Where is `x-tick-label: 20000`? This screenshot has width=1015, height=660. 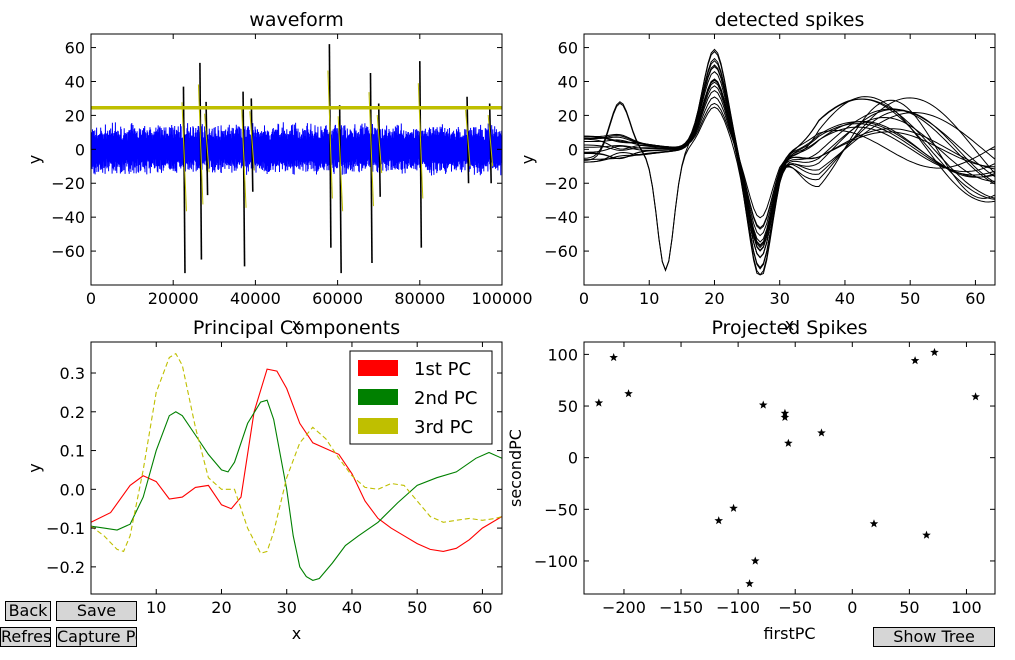 x-tick-label: 20000 is located at coordinates (173, 298).